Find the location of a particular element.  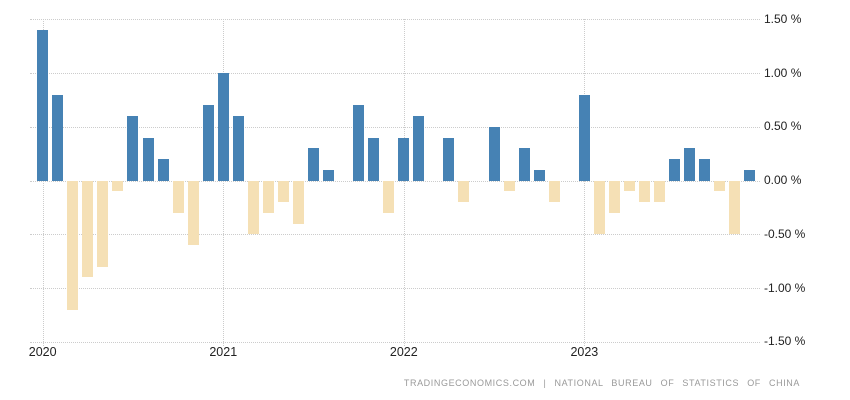

bar-aug-2020 is located at coordinates (148, 159).